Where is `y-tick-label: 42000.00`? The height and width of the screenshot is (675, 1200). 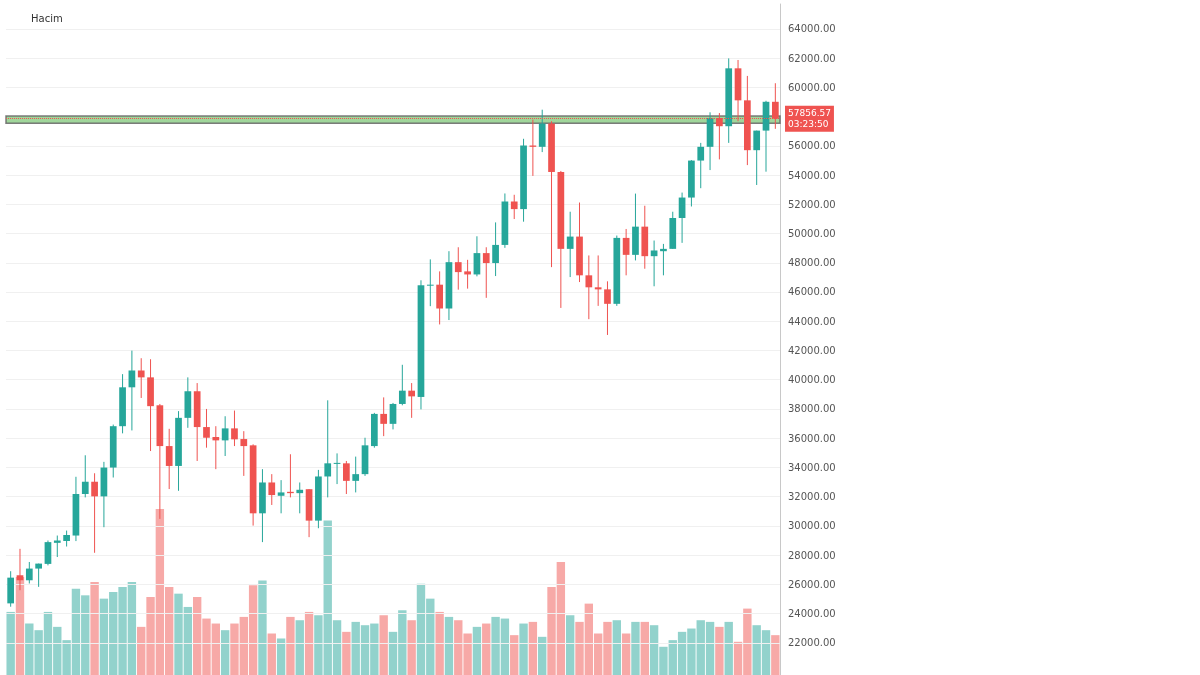
y-tick-label: 42000.00 is located at coordinates (812, 350).